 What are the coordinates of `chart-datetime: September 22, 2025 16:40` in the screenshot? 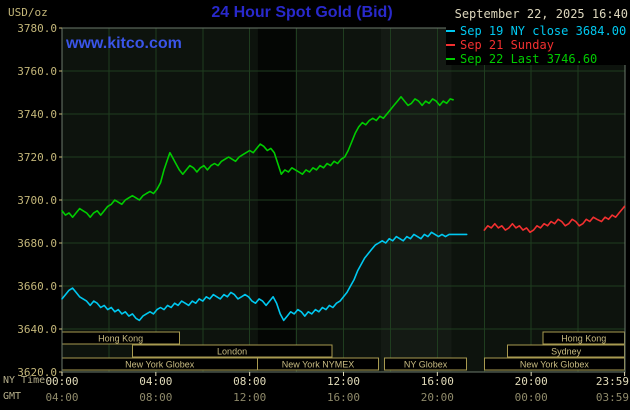 It's located at (541, 14).